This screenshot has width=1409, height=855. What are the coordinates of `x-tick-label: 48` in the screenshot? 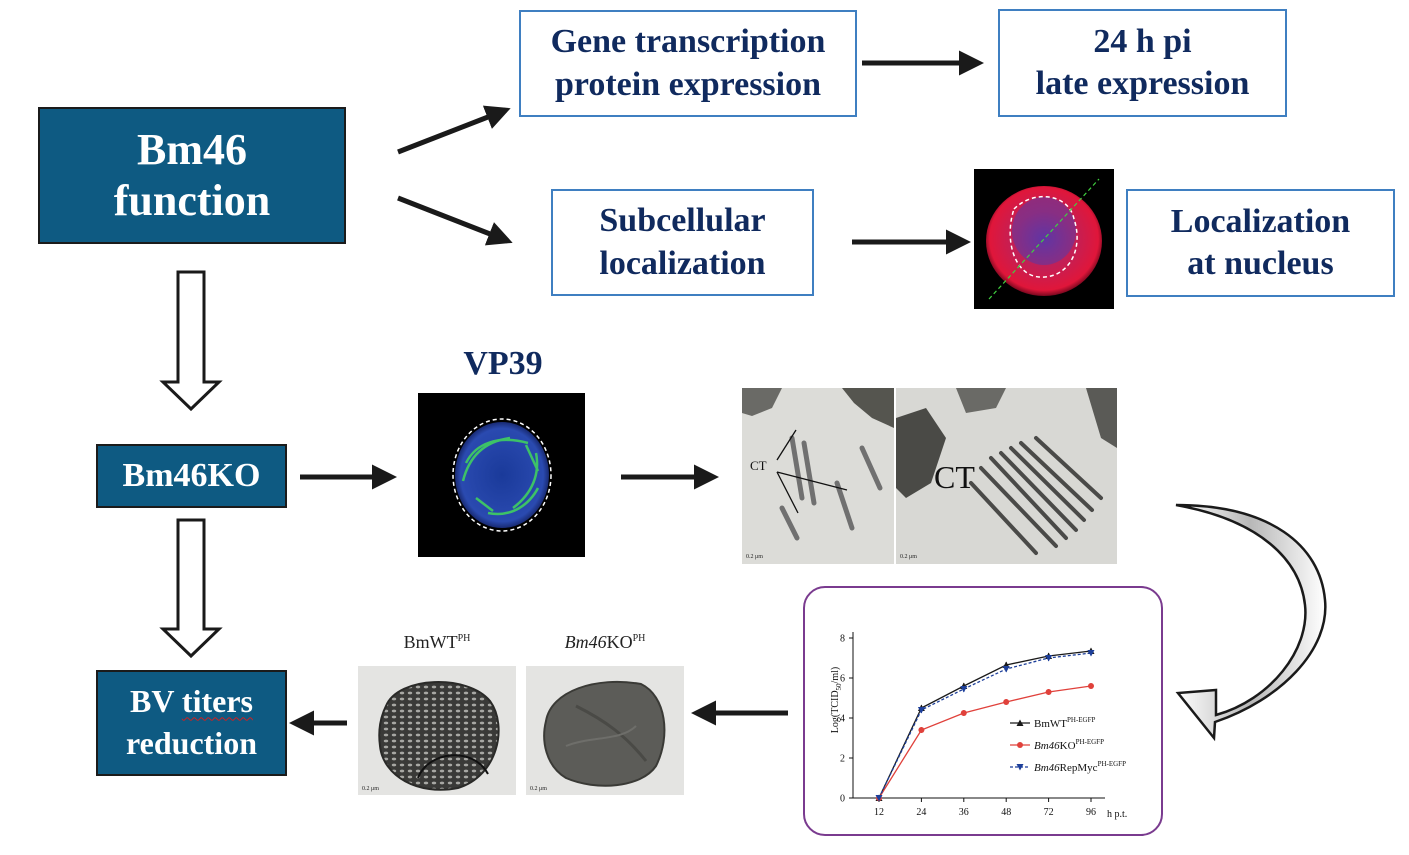 It's located at (1006, 812).